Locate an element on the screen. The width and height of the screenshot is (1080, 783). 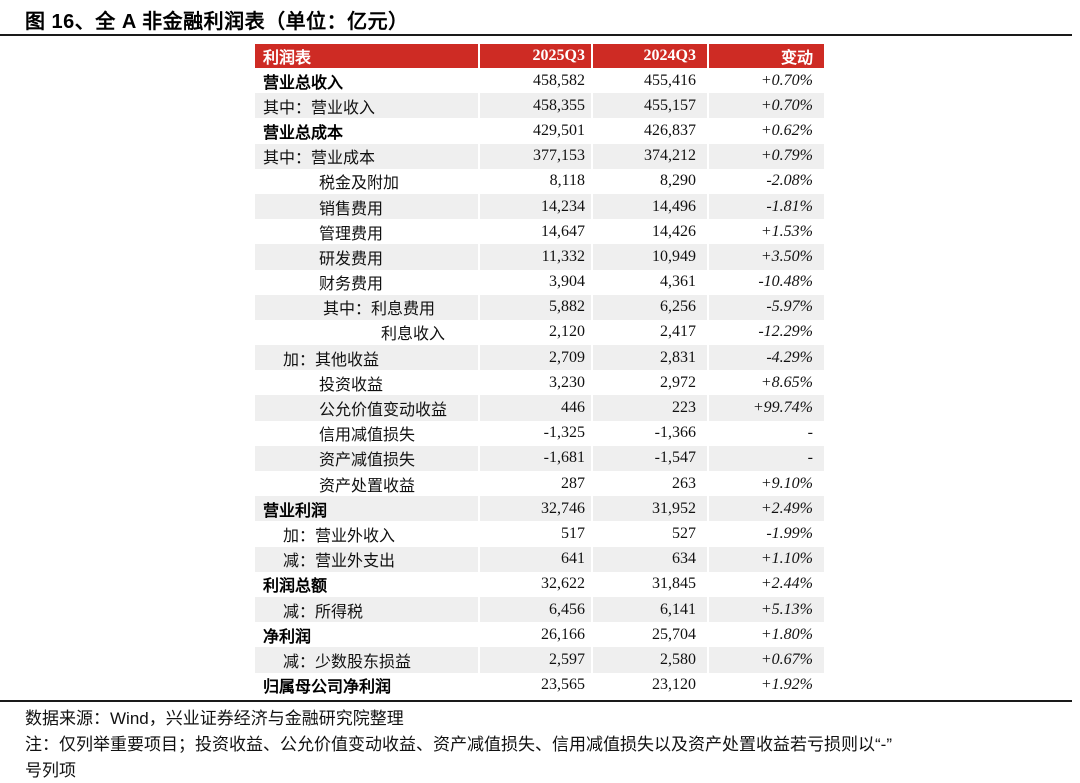
table-row: 减：所得税 6,456 6,141 +5.13% is located at coordinates (539, 609).